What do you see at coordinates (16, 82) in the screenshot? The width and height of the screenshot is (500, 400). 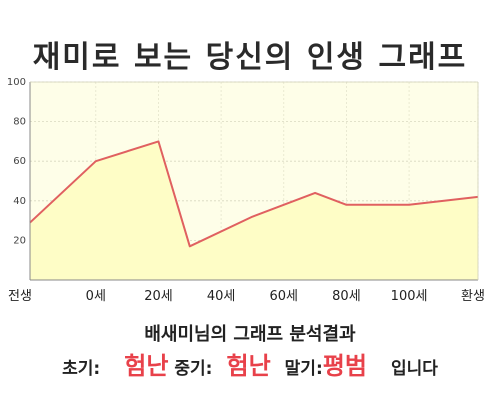 I see `y-tick-label: 100` at bounding box center [16, 82].